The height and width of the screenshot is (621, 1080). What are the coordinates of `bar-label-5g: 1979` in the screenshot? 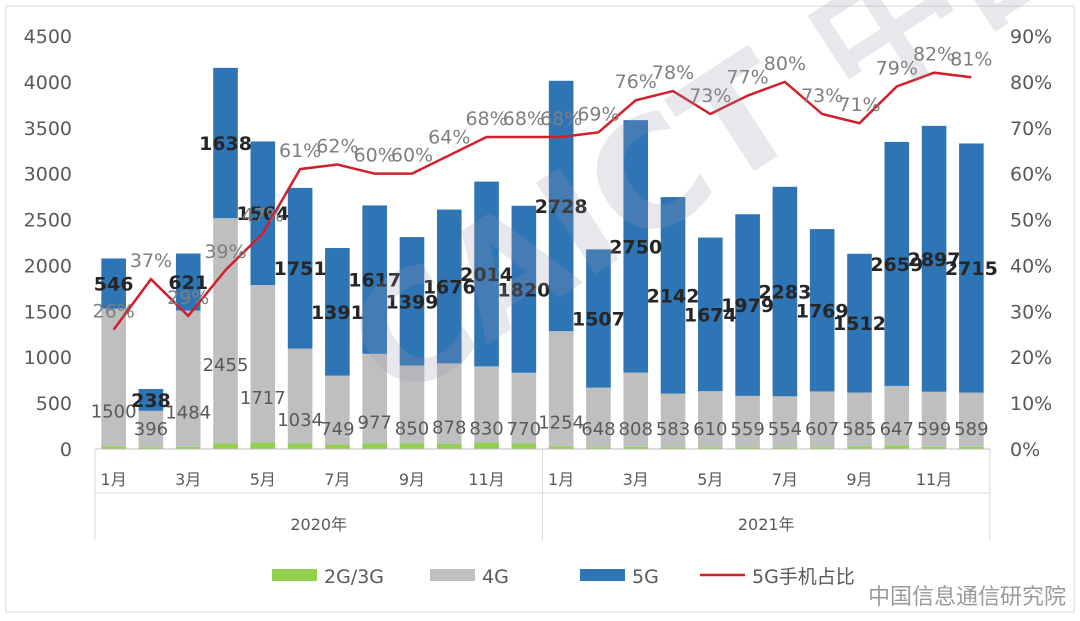 It's located at (747, 306).